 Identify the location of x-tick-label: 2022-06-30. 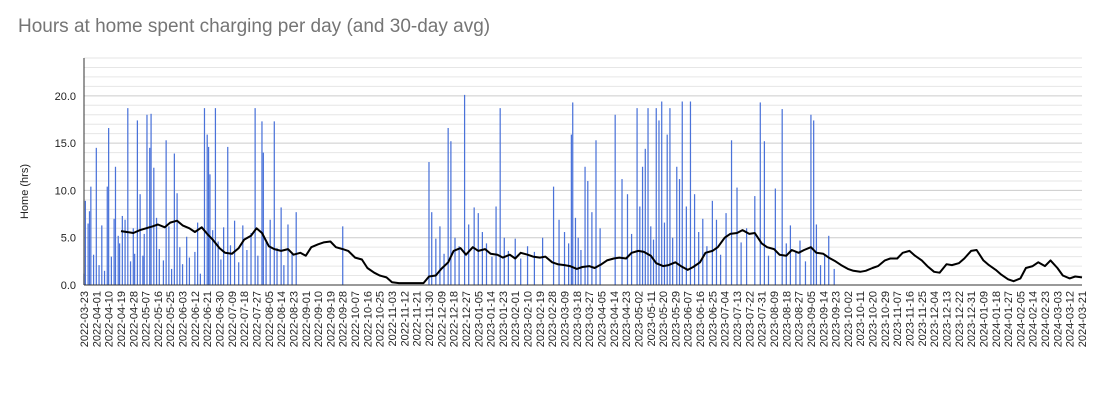
(221, 319).